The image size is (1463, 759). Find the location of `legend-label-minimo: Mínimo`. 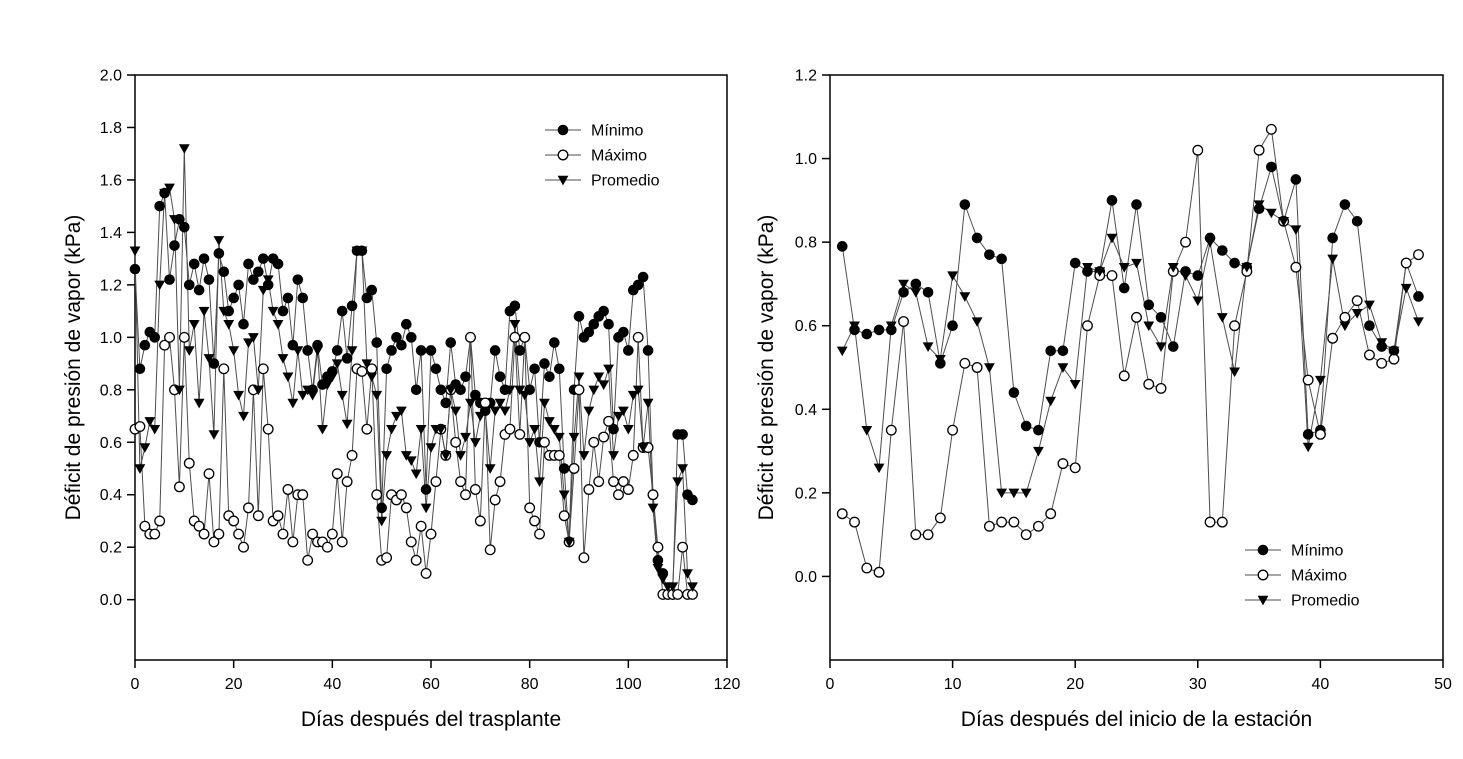

legend-label-minimo: Mínimo is located at coordinates (1317, 551).